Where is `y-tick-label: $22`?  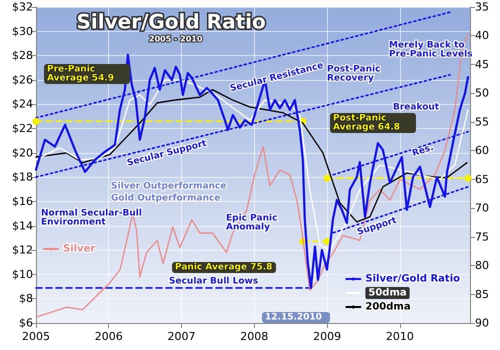 y-tick-label: $22 is located at coordinates (22, 129).